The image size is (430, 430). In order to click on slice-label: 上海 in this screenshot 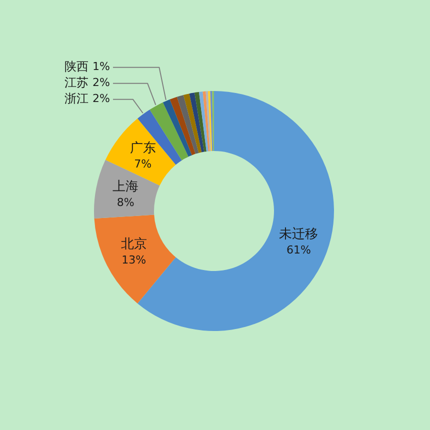, I will do `click(125, 187)`.